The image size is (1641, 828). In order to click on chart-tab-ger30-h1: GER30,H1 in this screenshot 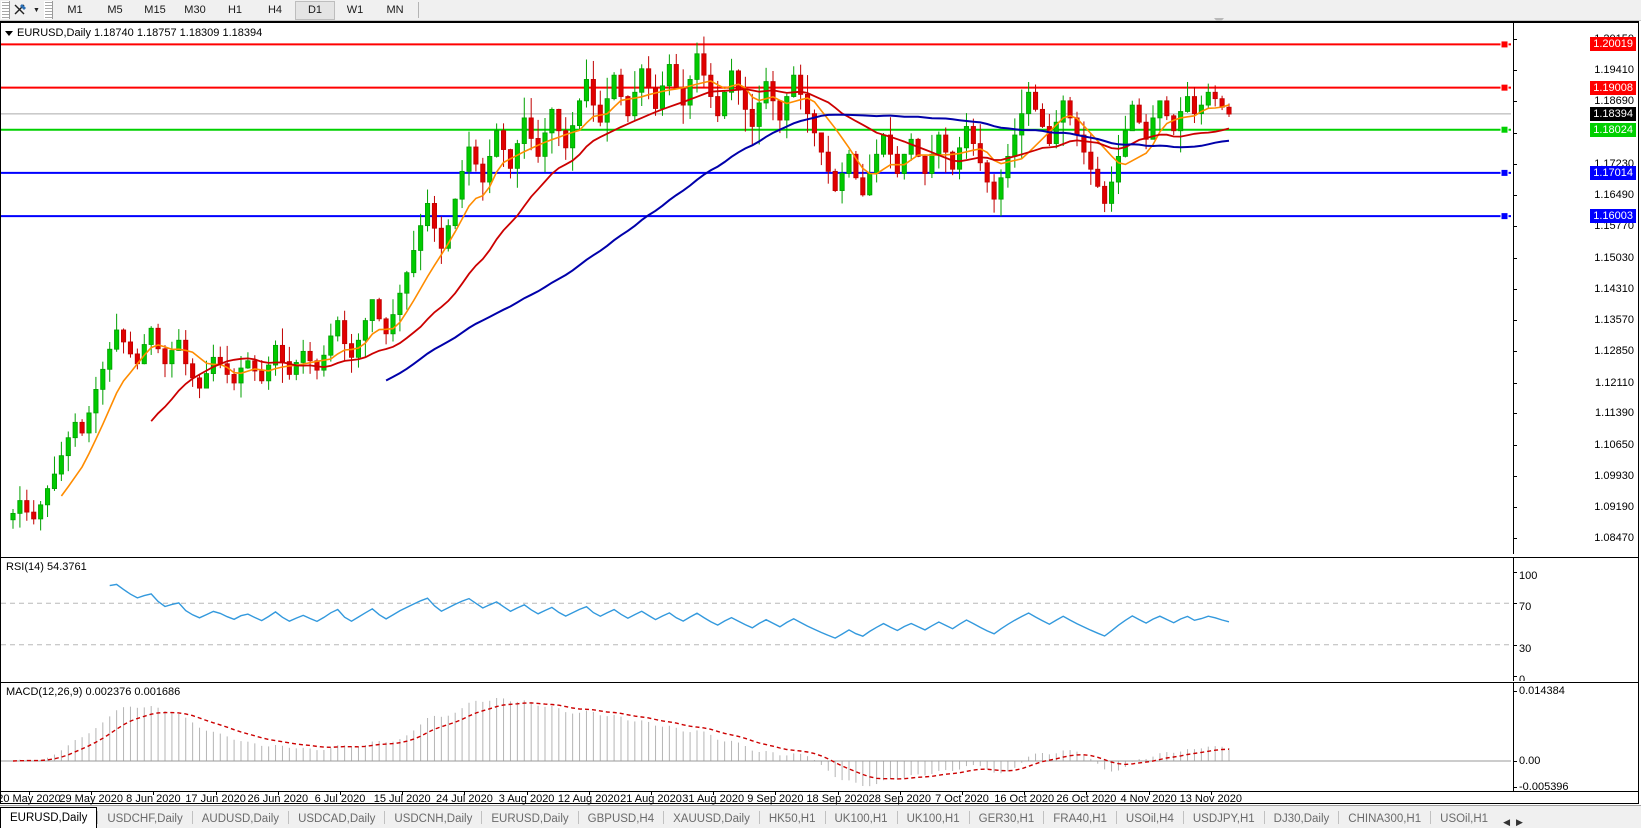, I will do `click(1006, 818)`.